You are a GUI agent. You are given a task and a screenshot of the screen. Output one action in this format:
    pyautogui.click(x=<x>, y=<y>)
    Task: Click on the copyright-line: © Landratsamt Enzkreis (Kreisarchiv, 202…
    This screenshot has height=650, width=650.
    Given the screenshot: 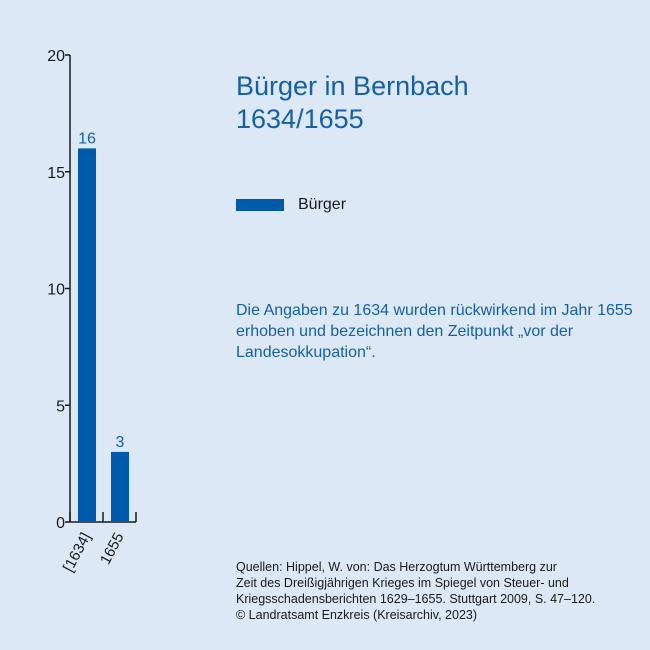 What is the action you would take?
    pyautogui.click(x=357, y=615)
    